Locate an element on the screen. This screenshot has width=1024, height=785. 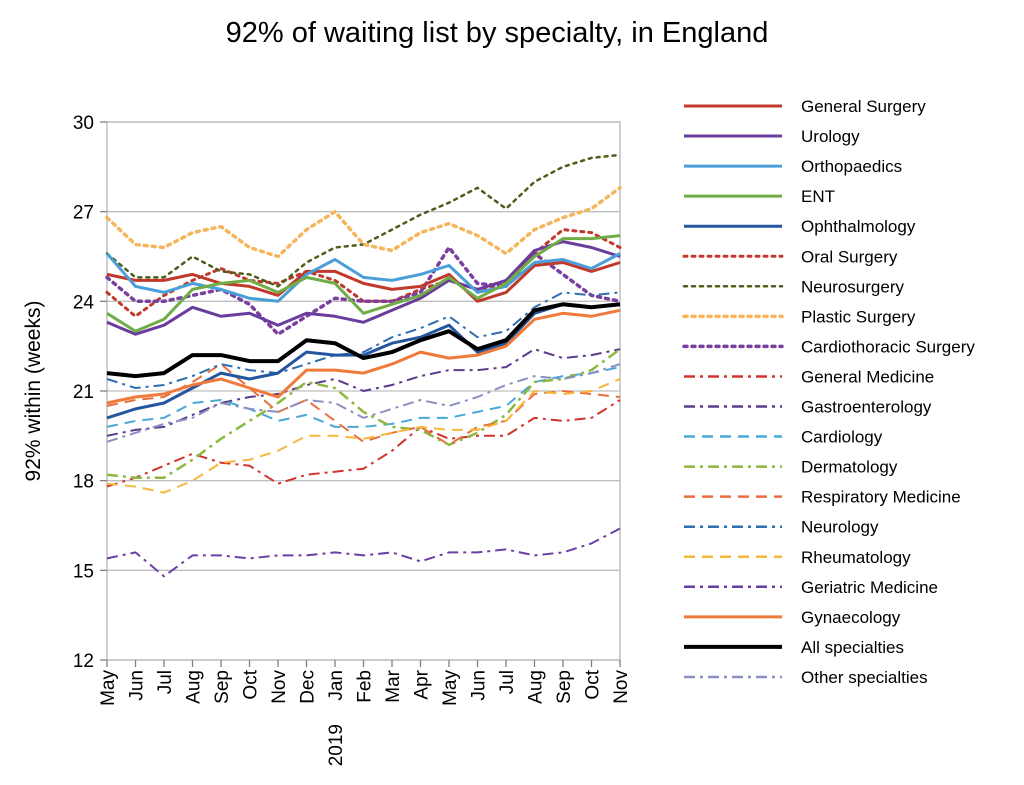
series-line-orthopaedics is located at coordinates (363, 277).